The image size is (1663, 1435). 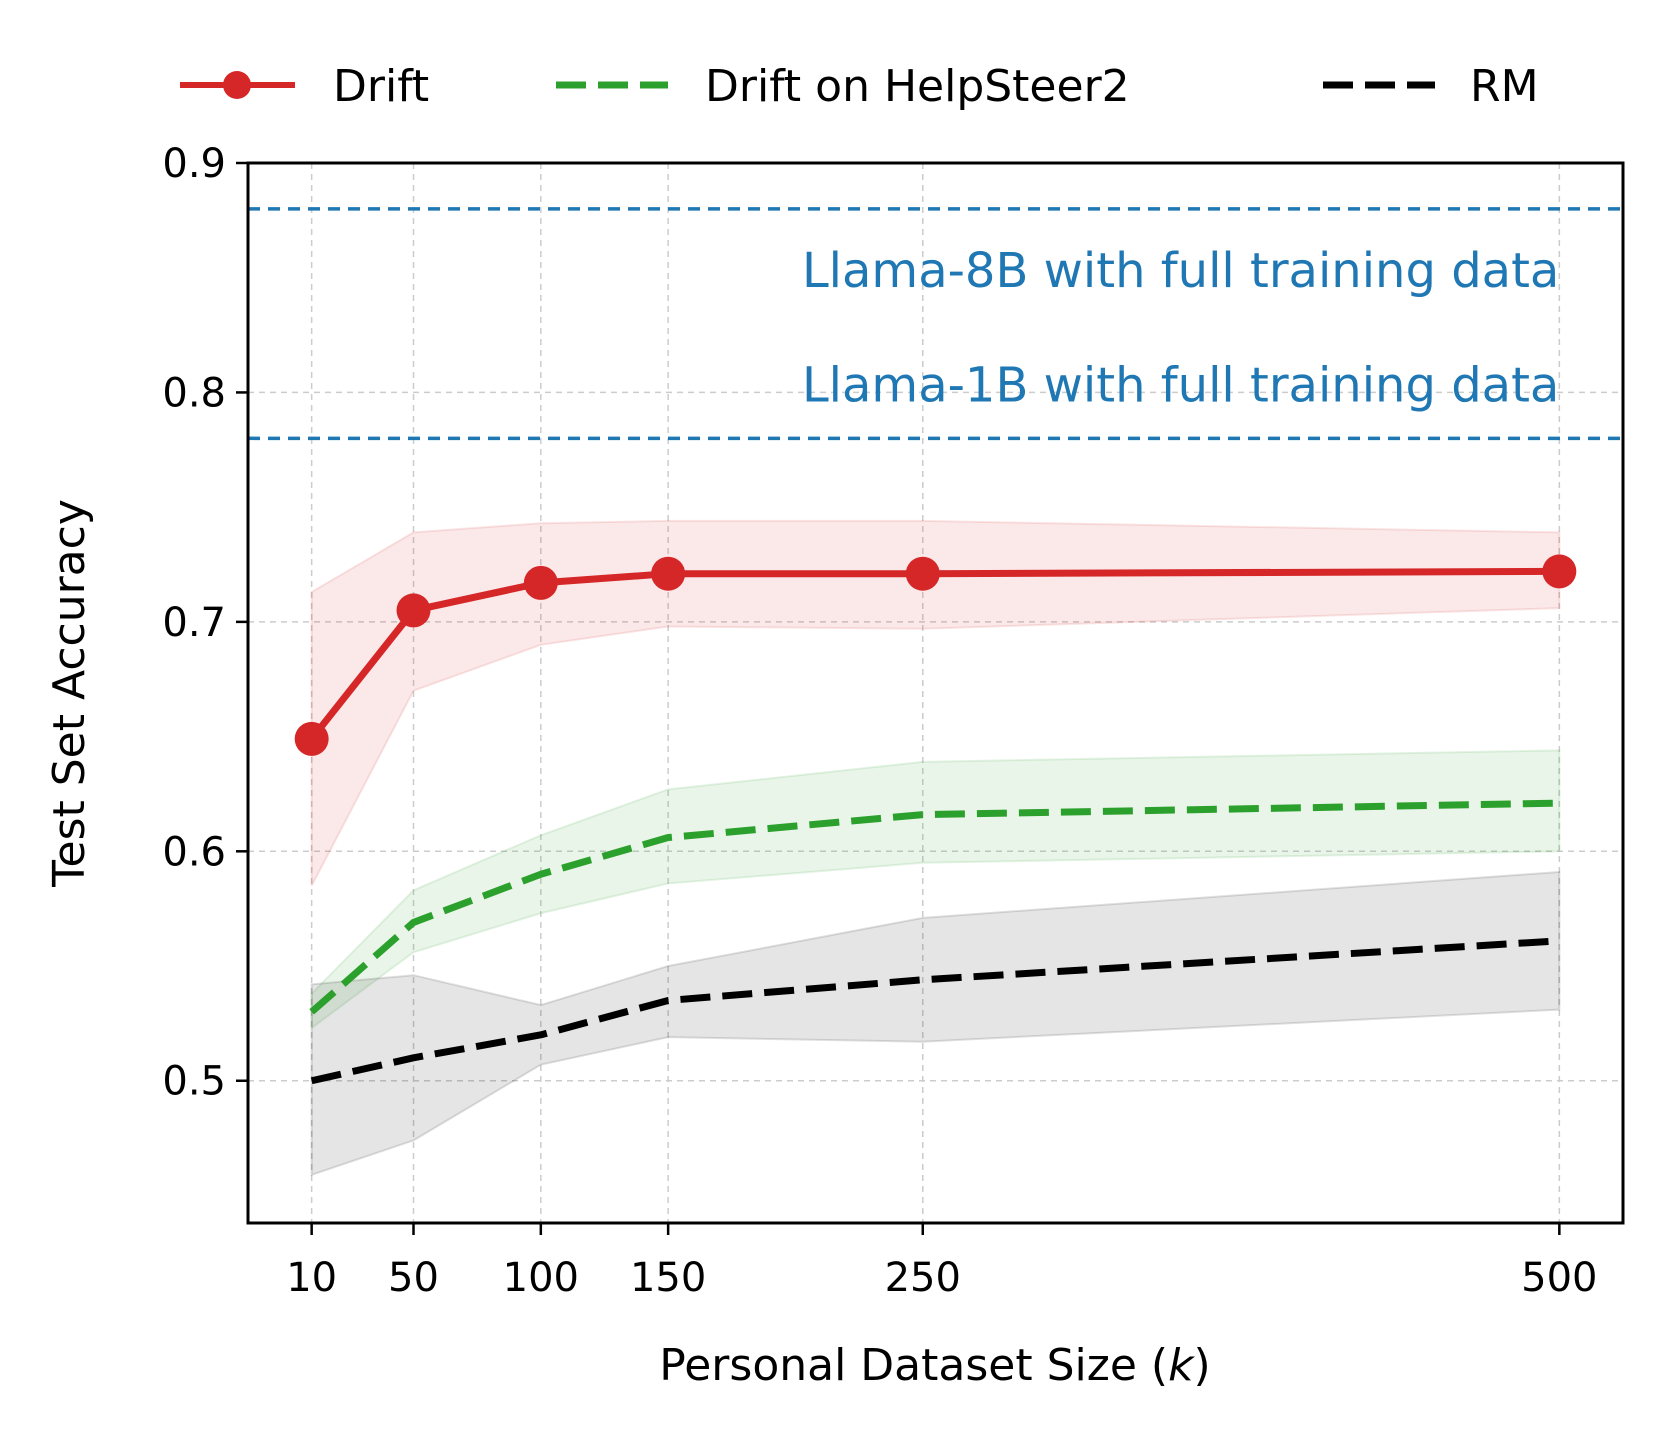 What do you see at coordinates (311, 1278) in the screenshot?
I see `x-tick-label: 10` at bounding box center [311, 1278].